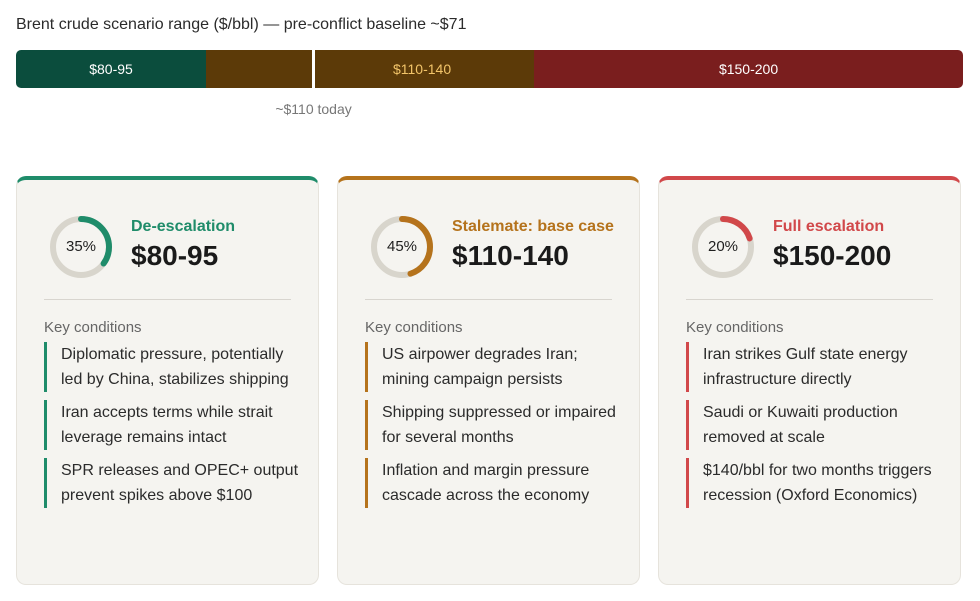  Describe the element at coordinates (510, 255) in the screenshot. I see `scenario-price-range: $110-140` at that location.